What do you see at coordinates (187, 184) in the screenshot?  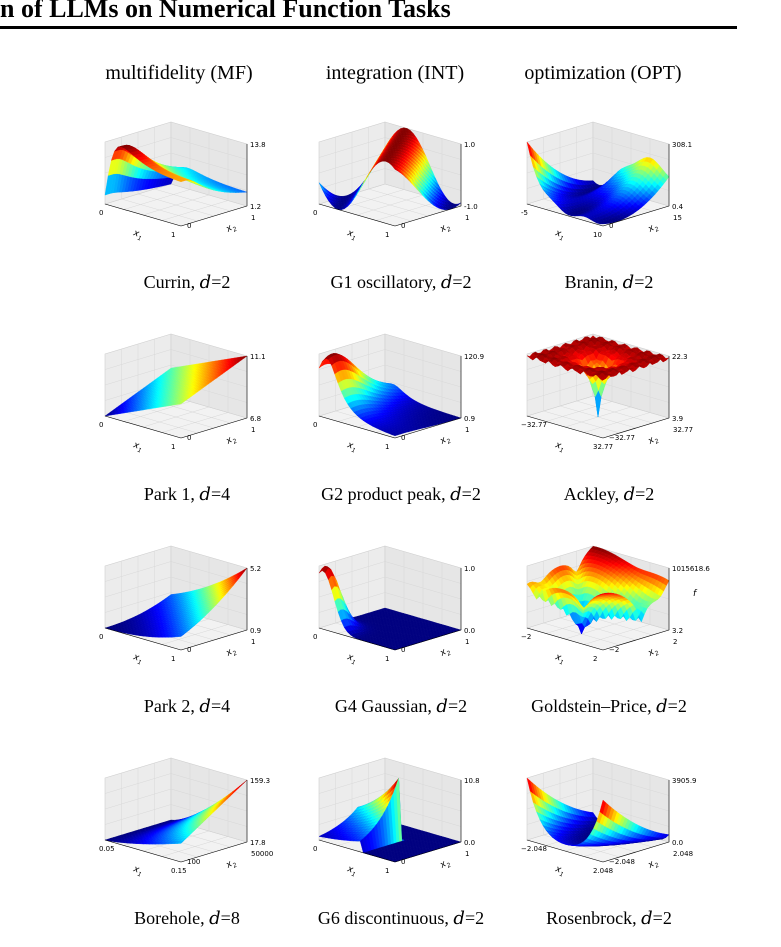 I see `surface-plot: 13.8 1.2 0 1 0 1 x1 x2` at bounding box center [187, 184].